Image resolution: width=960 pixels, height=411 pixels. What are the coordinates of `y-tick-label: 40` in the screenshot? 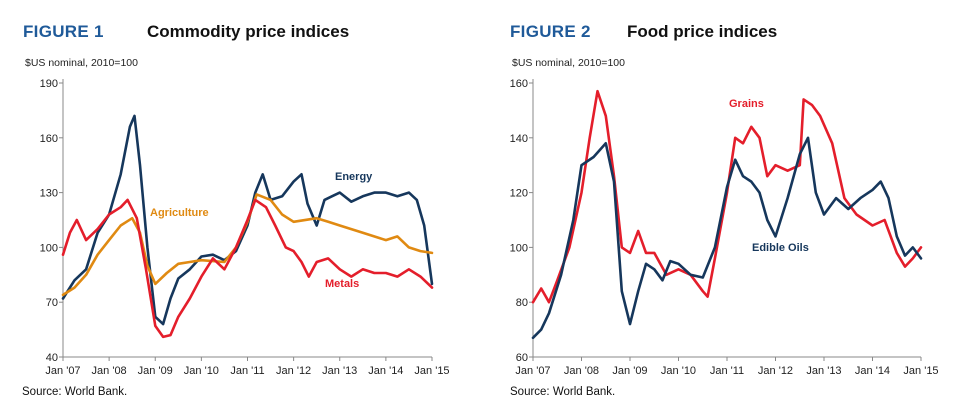 It's located at (52, 358).